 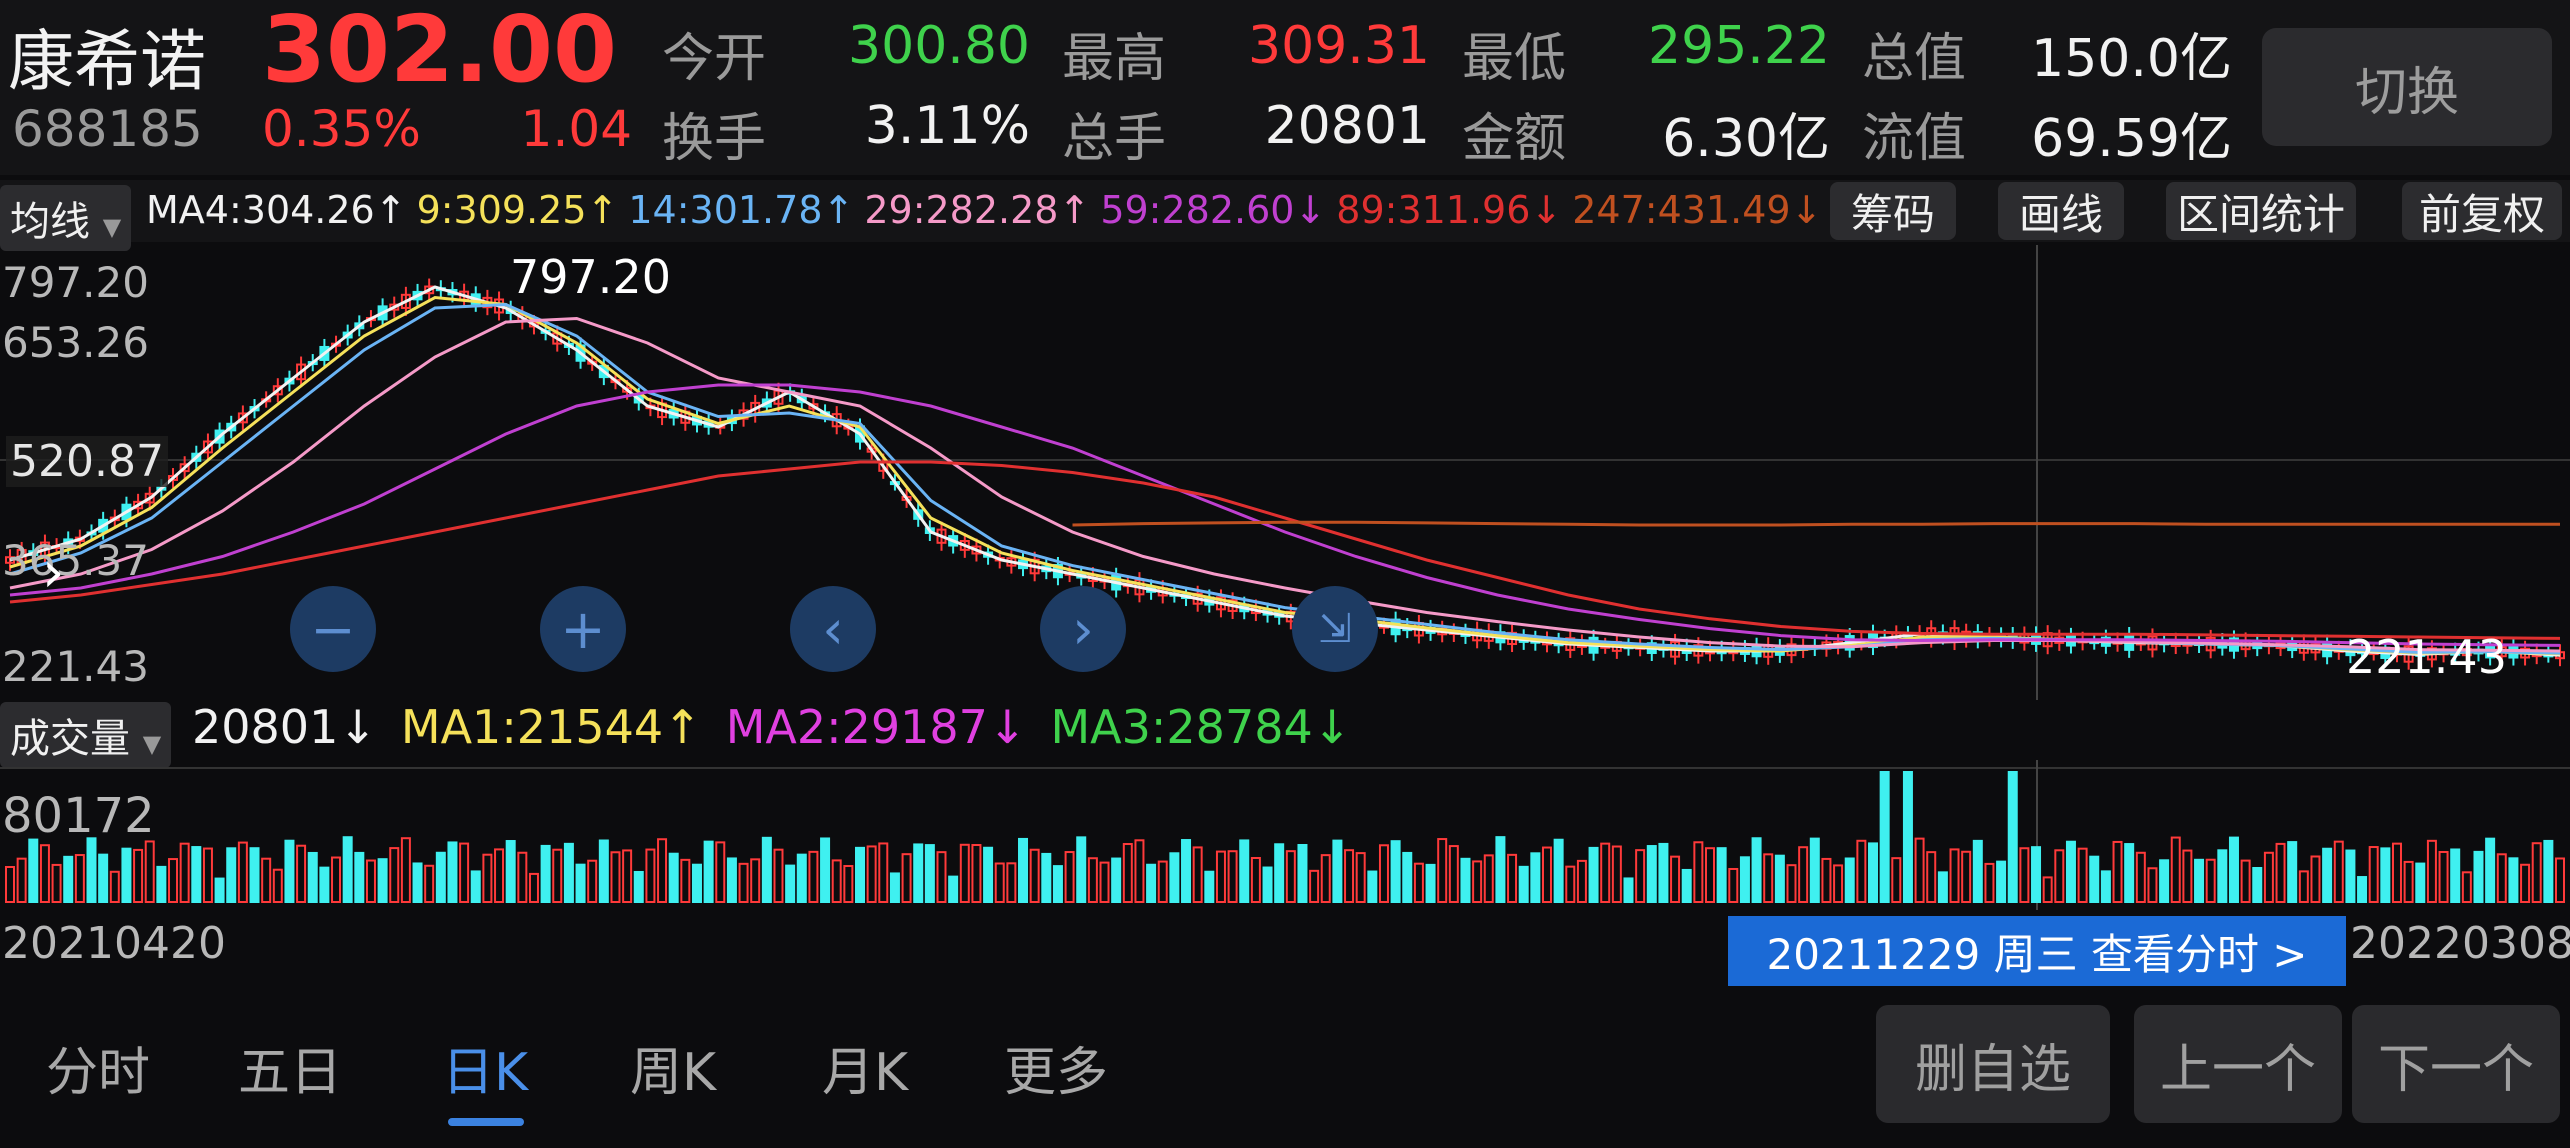 What do you see at coordinates (333, 629) in the screenshot?
I see `zoom-out-button: −` at bounding box center [333, 629].